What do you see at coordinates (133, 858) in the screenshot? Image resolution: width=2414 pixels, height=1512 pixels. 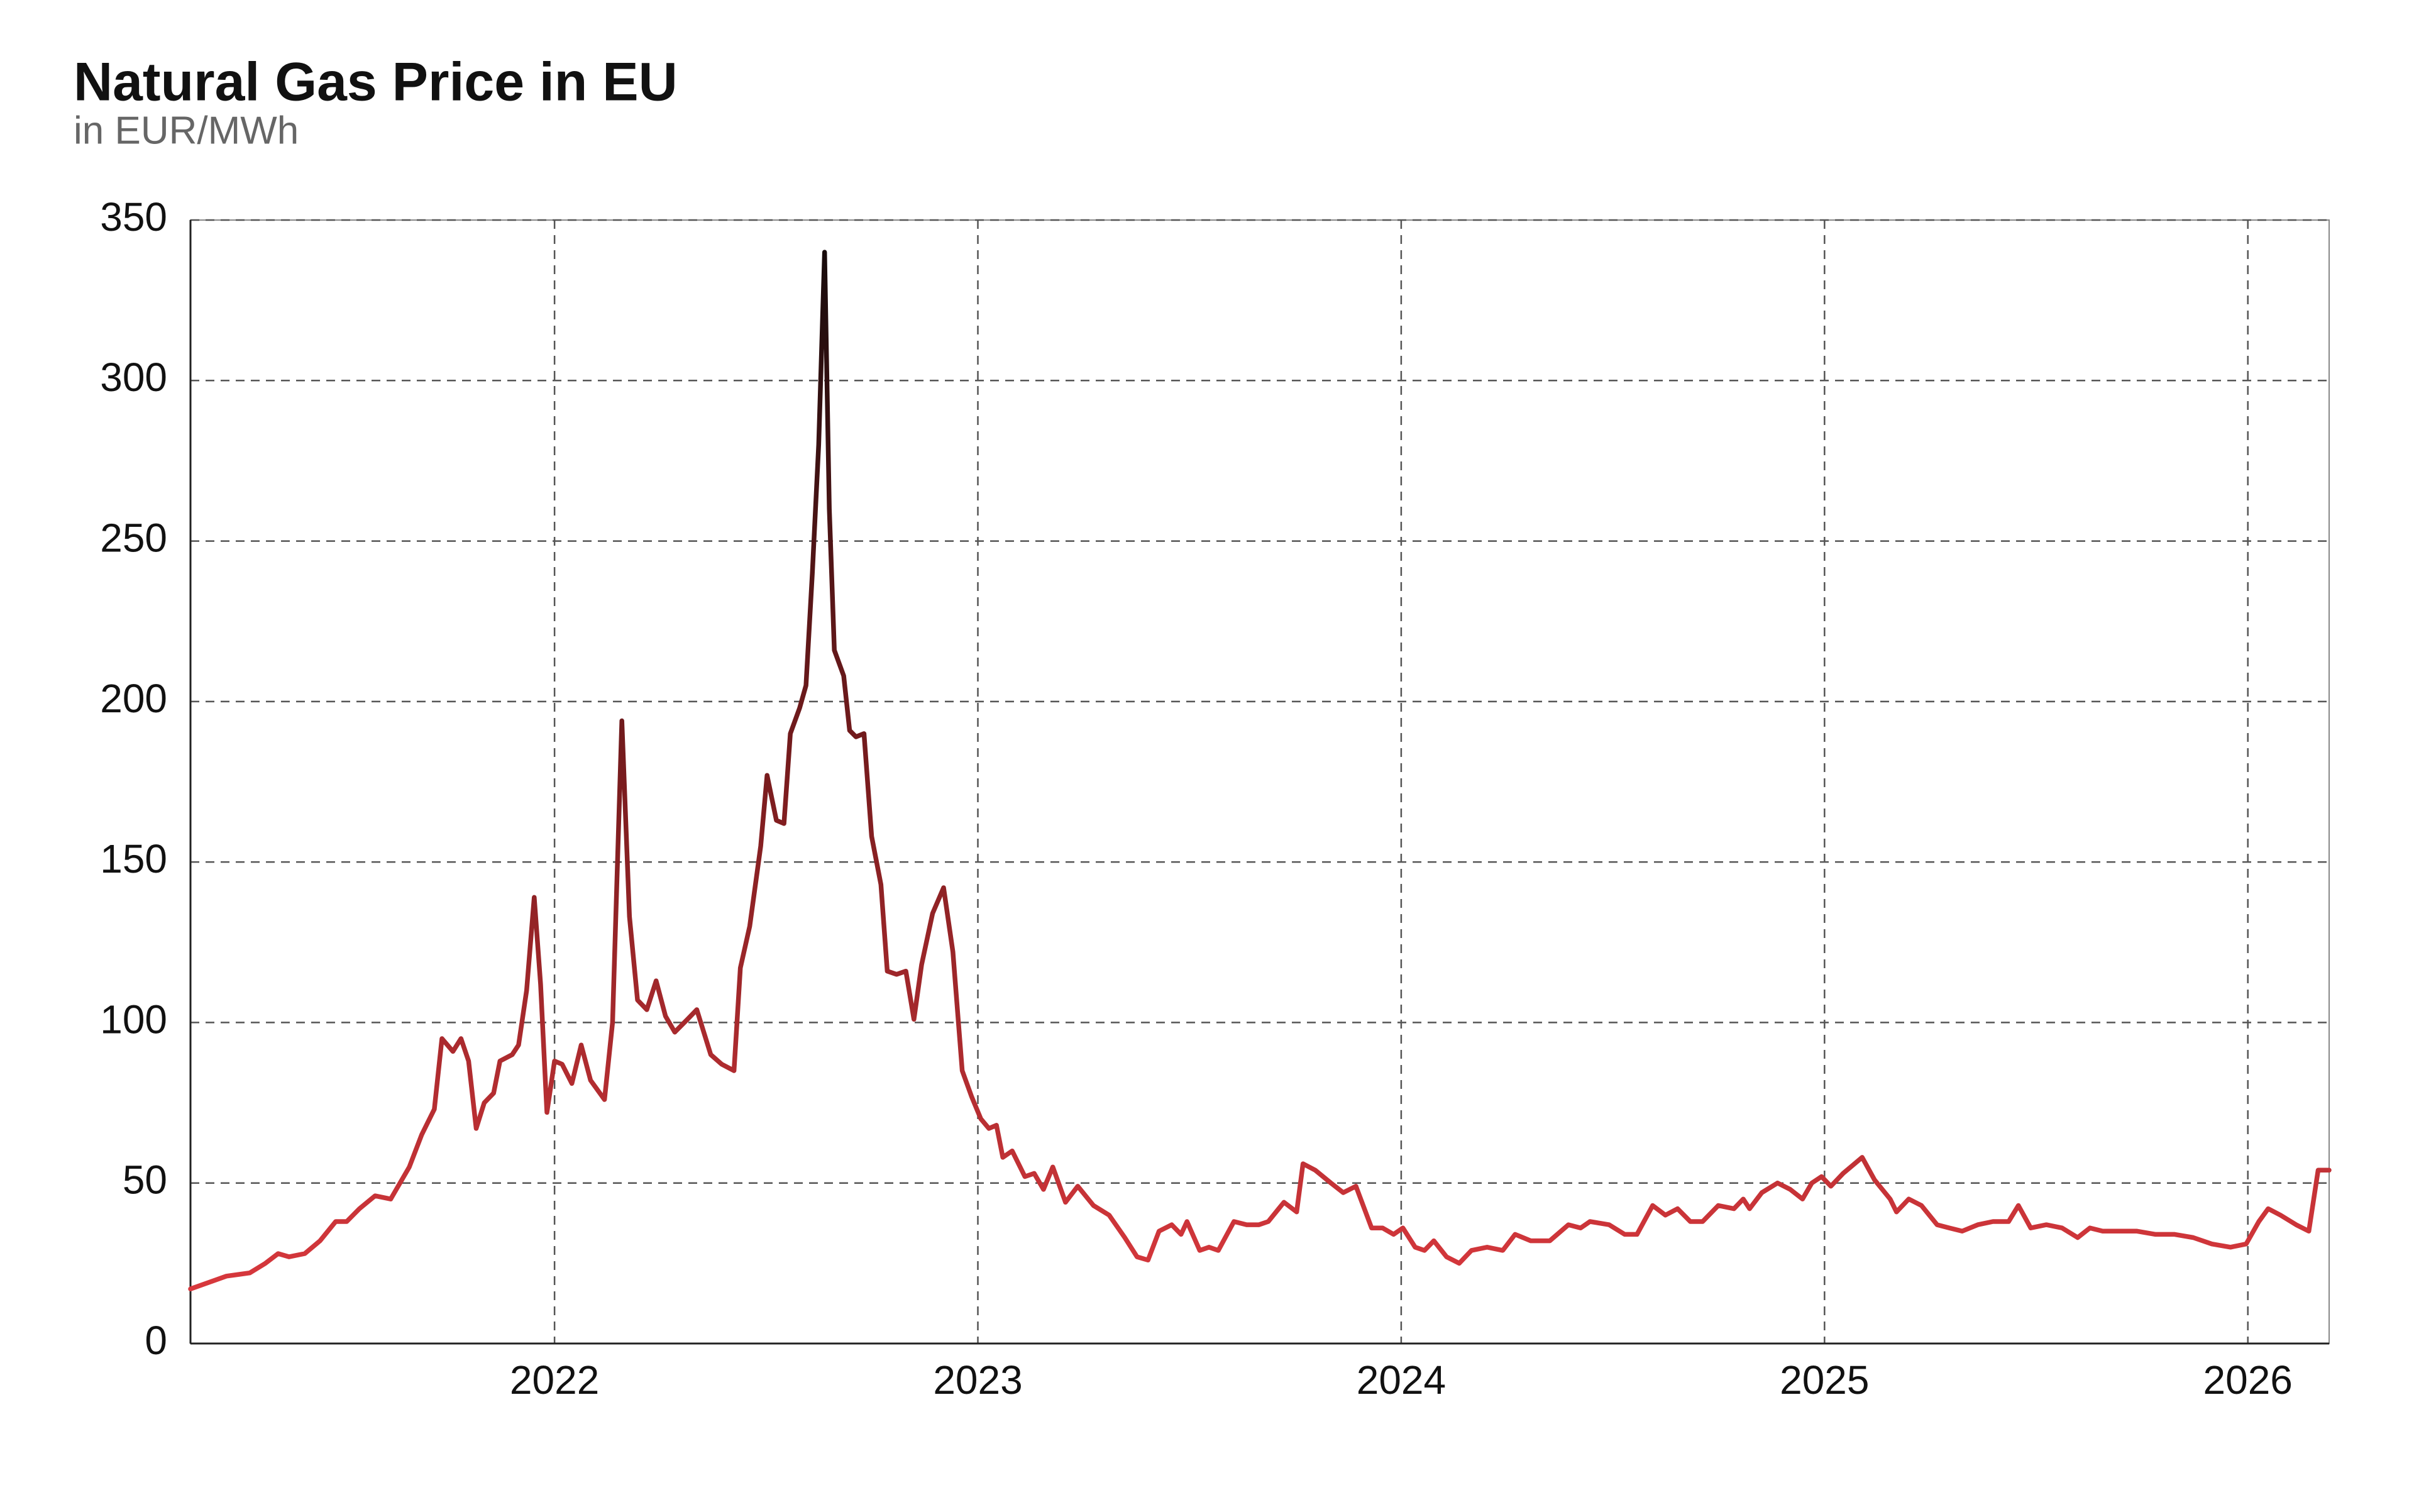 I see `y-tick-label: 150` at bounding box center [133, 858].